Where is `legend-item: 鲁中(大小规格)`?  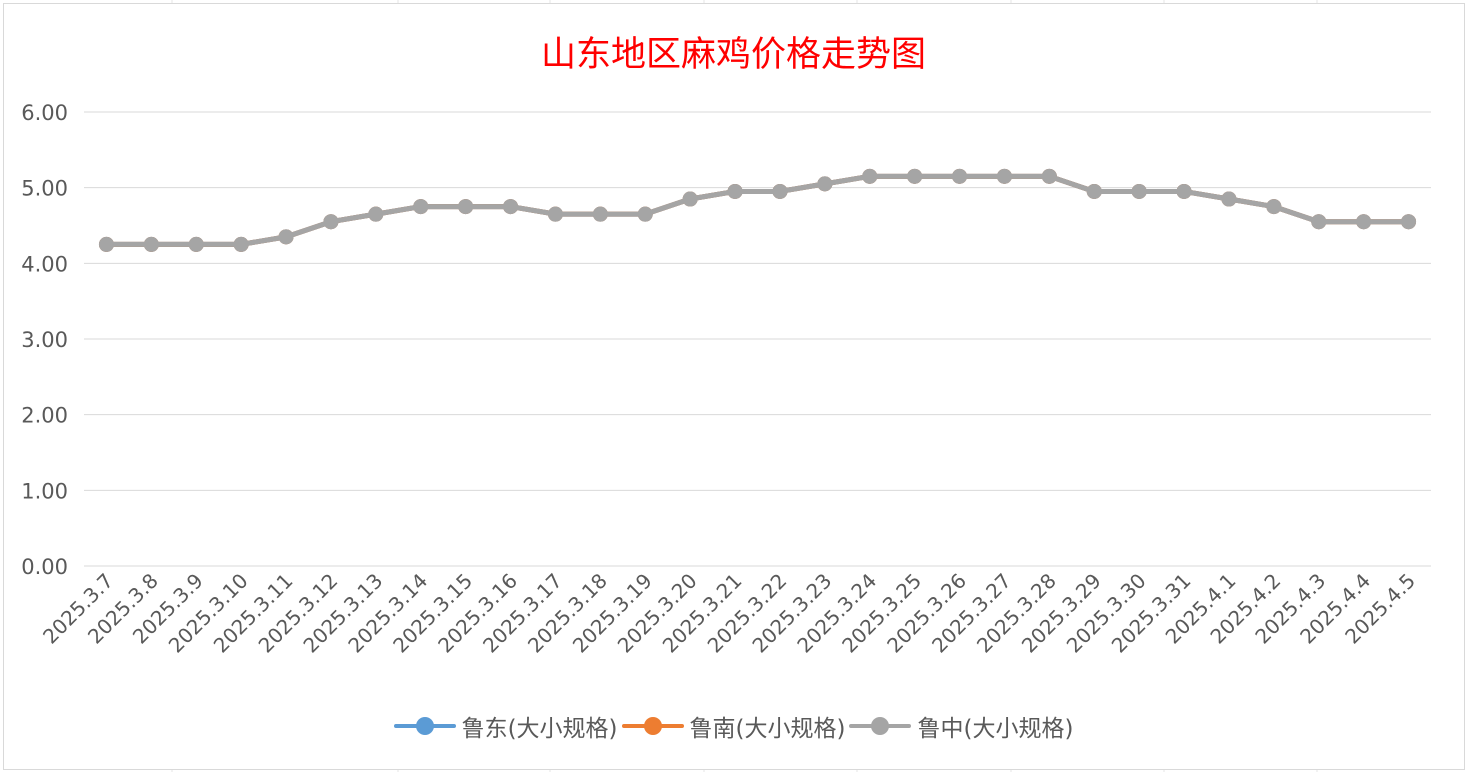
legend-item: 鲁中(大小规格) is located at coordinates (961, 726).